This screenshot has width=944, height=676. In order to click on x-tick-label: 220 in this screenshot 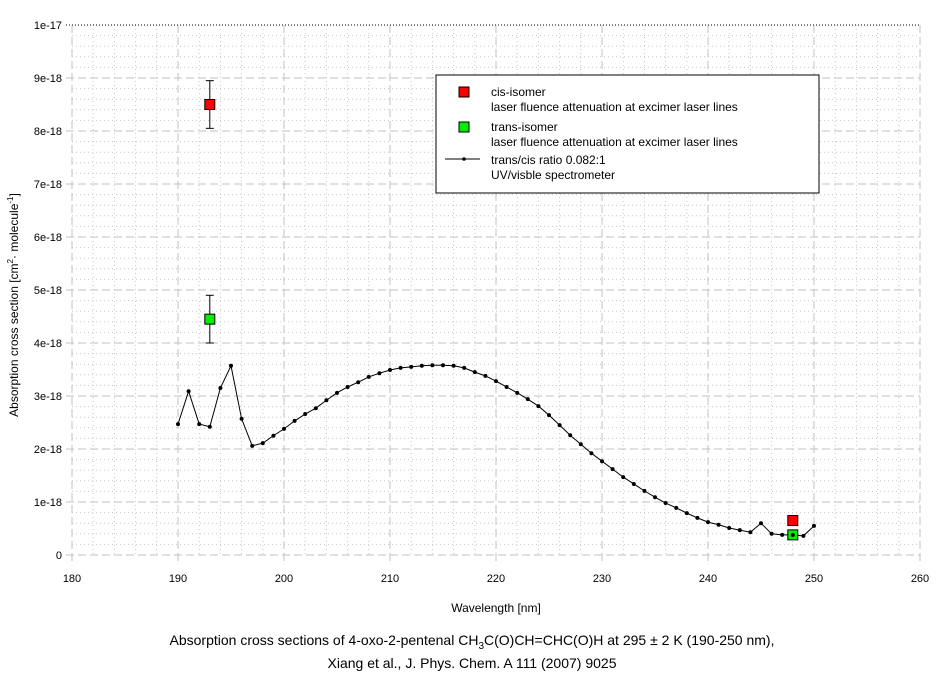, I will do `click(496, 579)`.